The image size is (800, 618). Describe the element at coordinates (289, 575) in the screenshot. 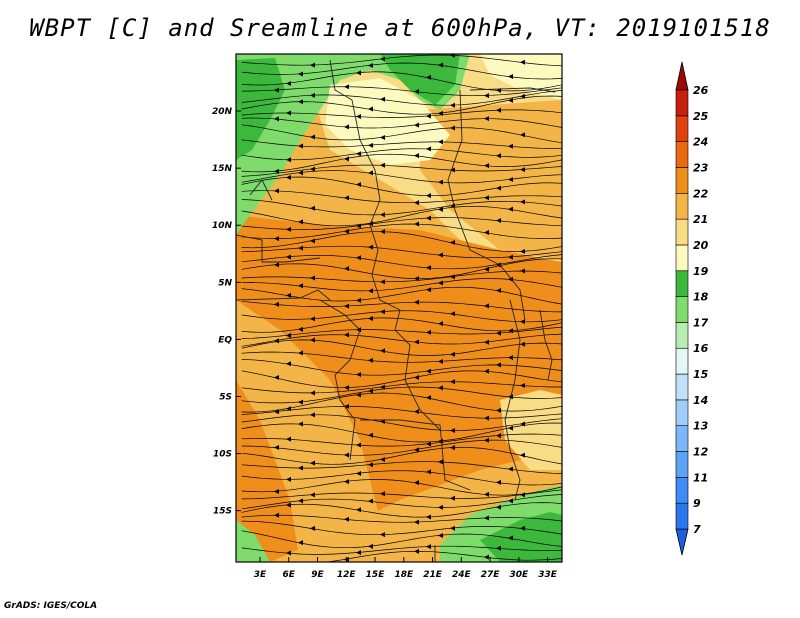

I see `x-tick-label: 6E` at that location.